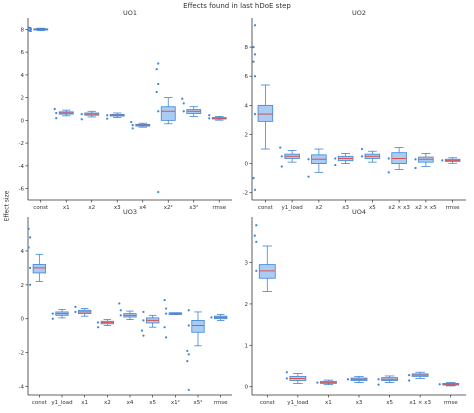  I want to click on x-tick-label: x3², so click(193, 207).